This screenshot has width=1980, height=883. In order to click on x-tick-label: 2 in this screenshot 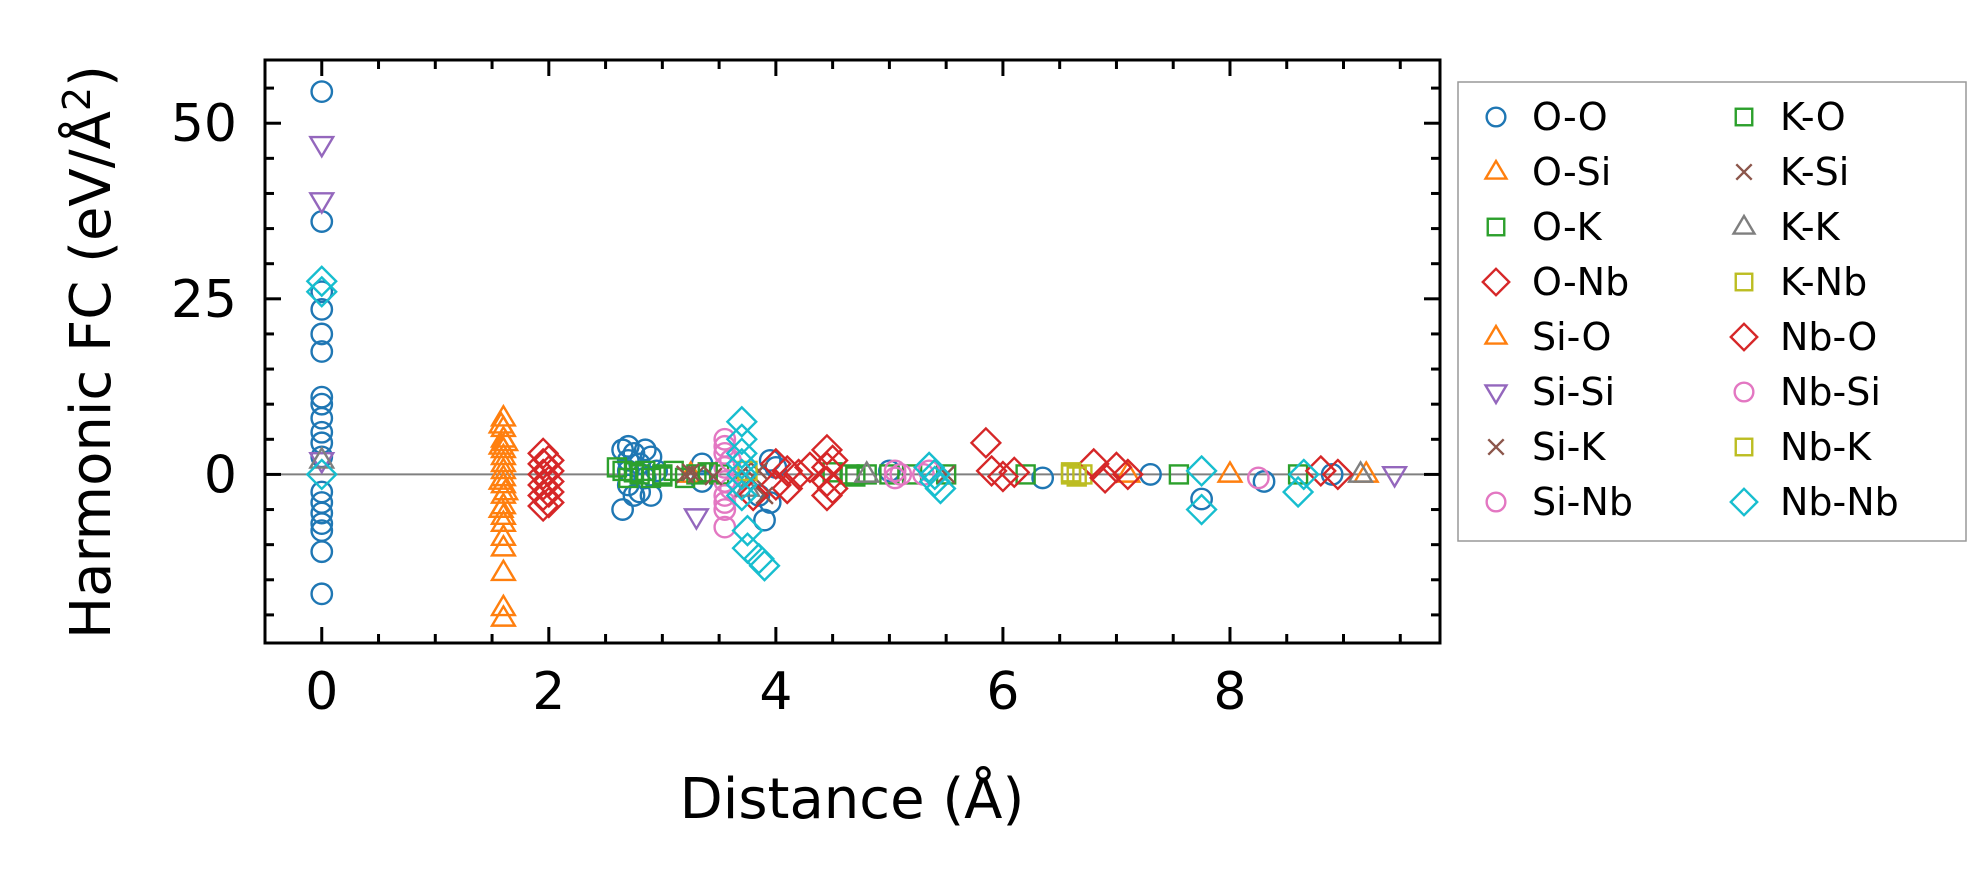, I will do `click(548, 692)`.